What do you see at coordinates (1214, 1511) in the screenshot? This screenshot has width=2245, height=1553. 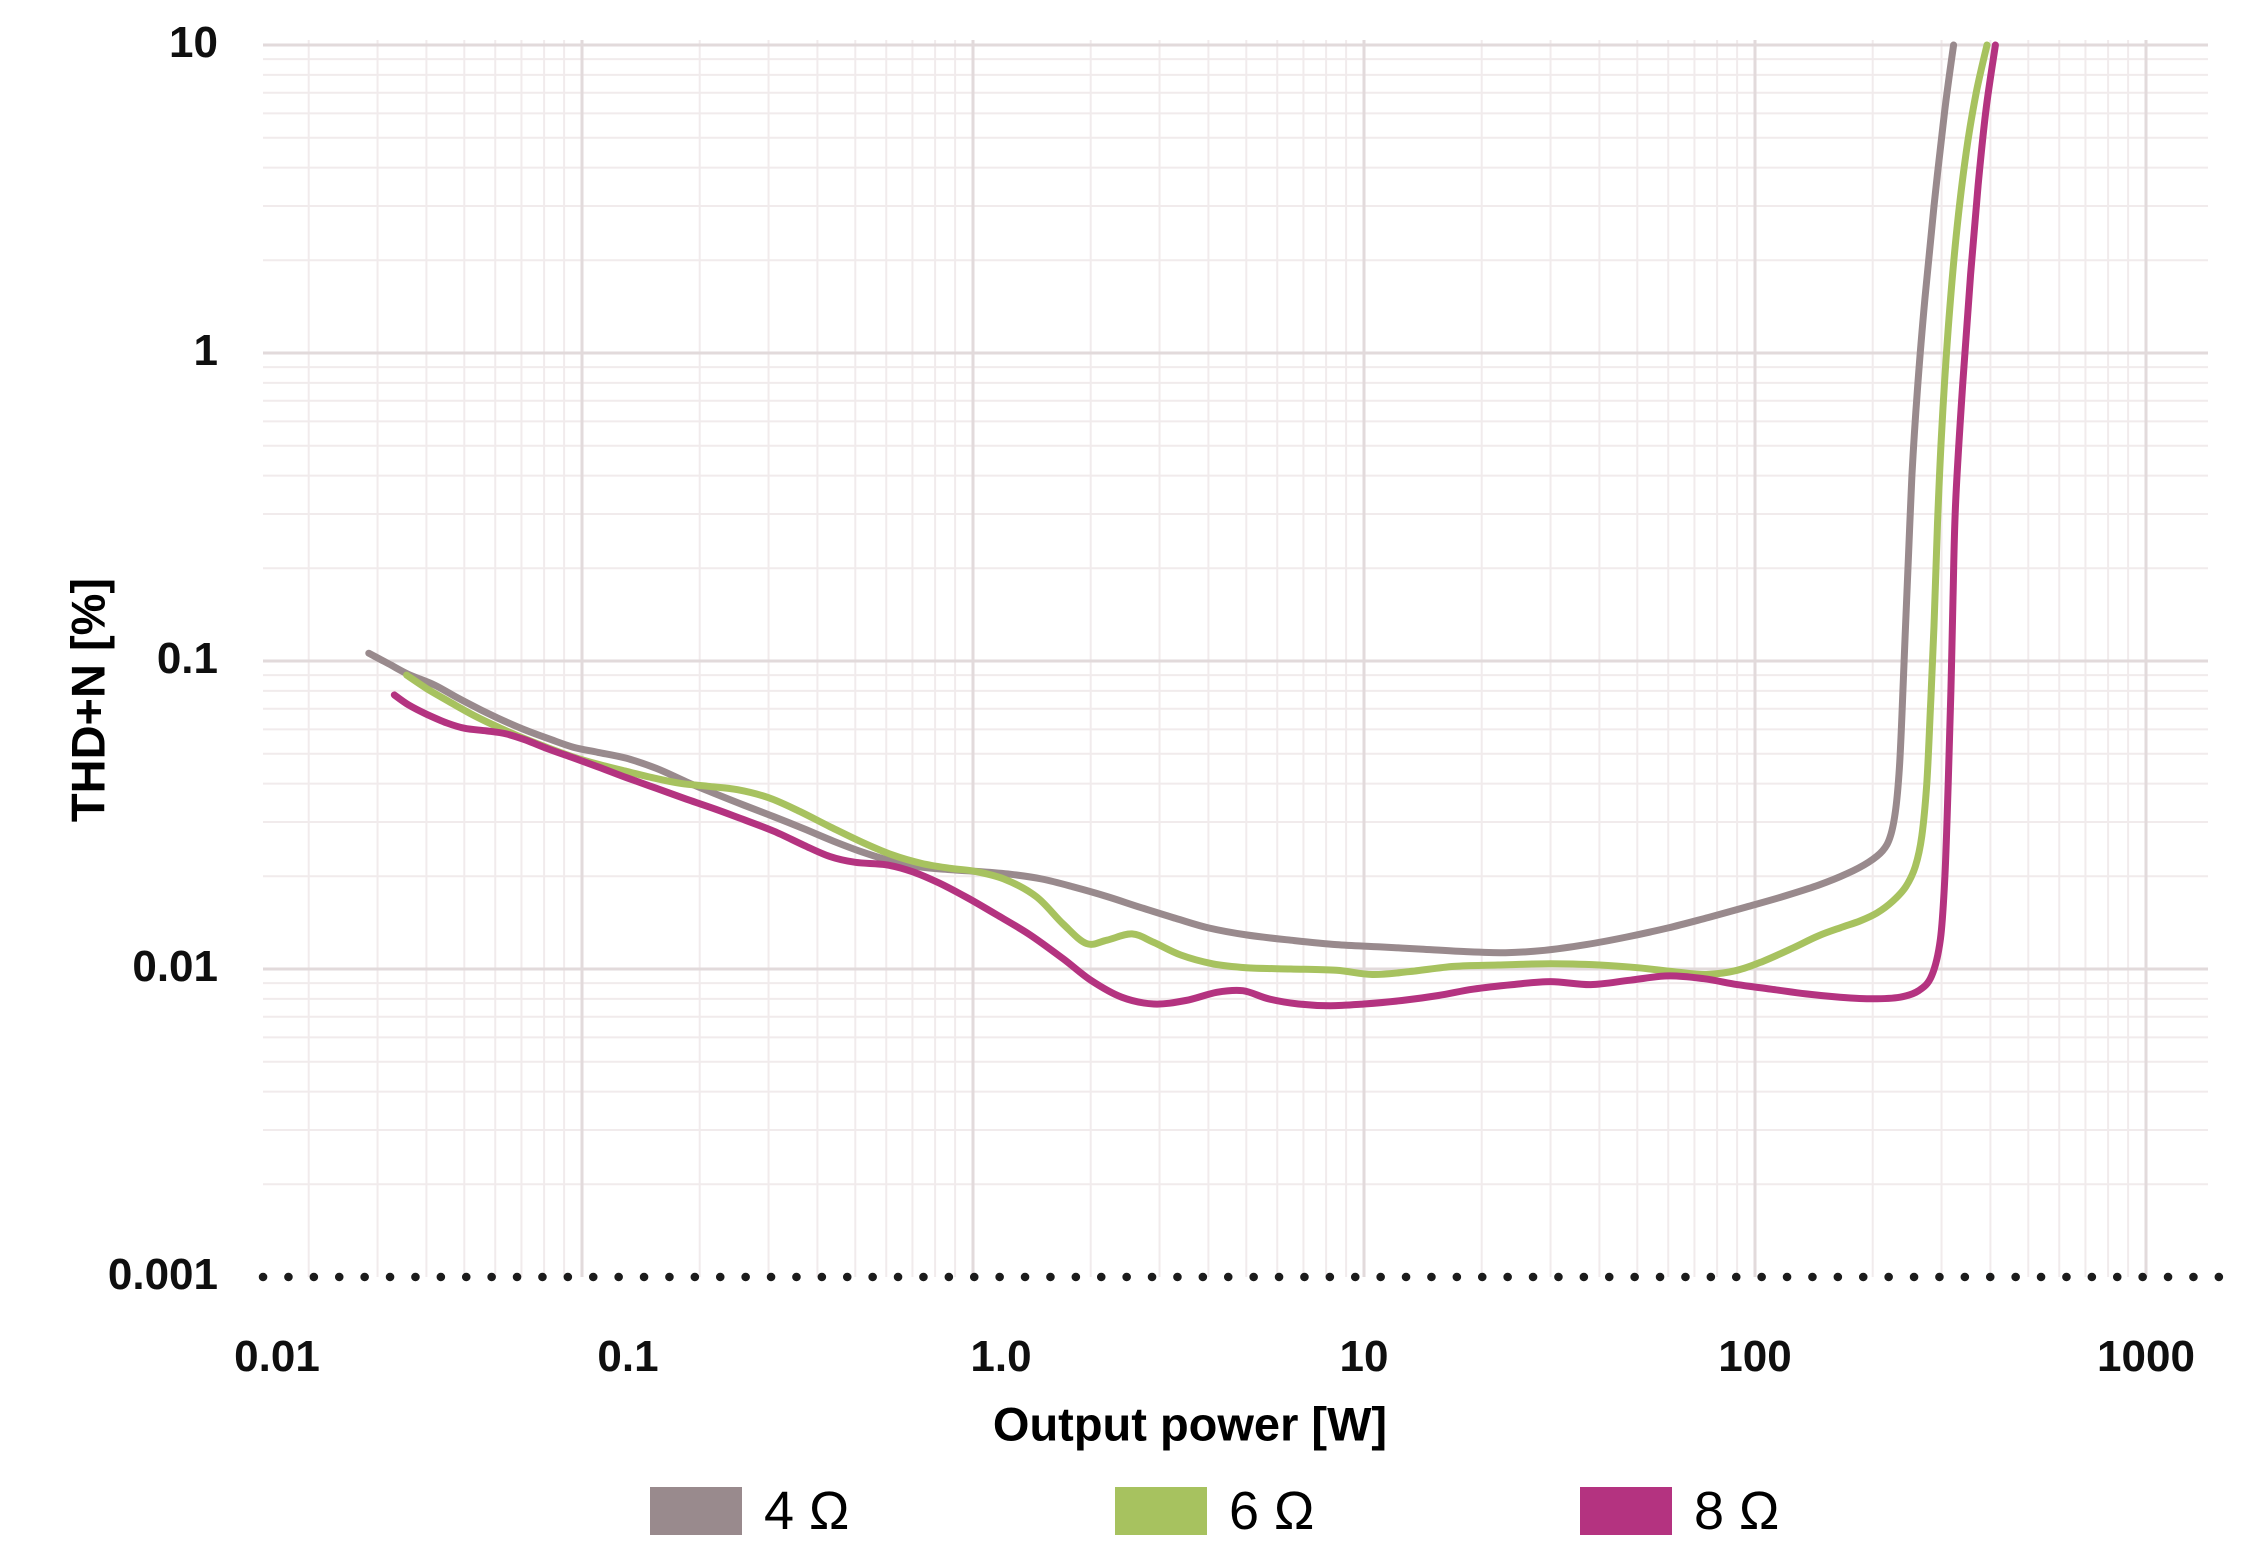 I see `legend-item-6ohm: 6 Ω` at bounding box center [1214, 1511].